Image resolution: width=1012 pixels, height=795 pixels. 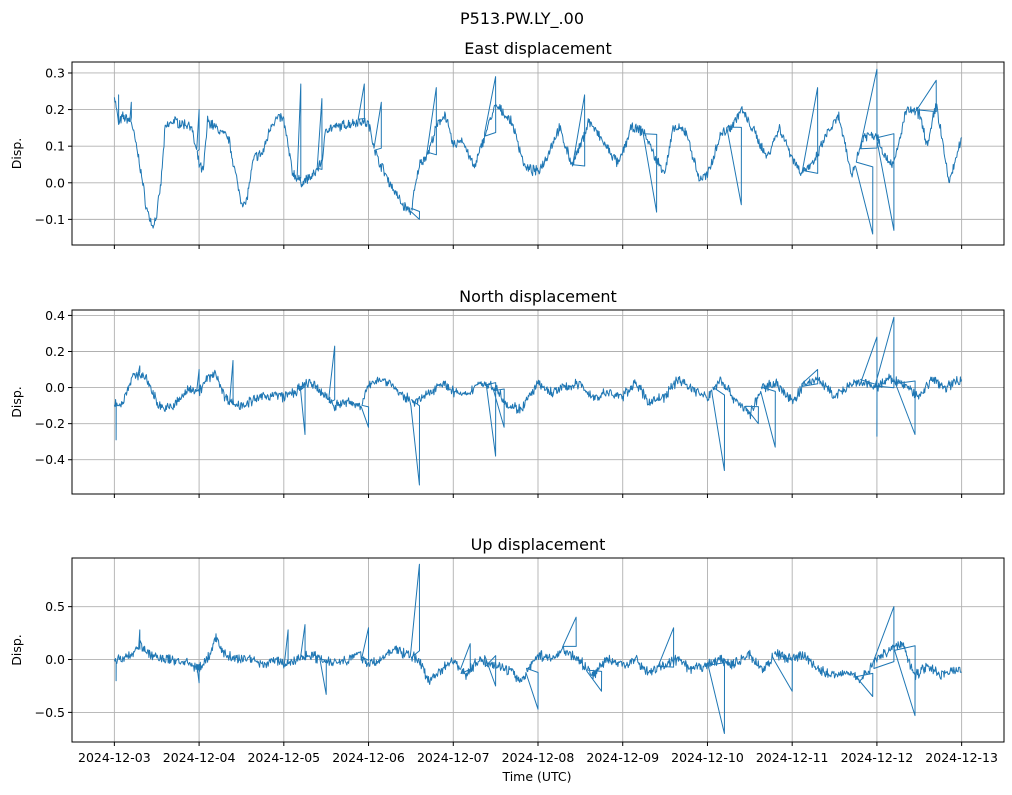 I want to click on y-tick-label: −0.4, so click(x=50, y=459).